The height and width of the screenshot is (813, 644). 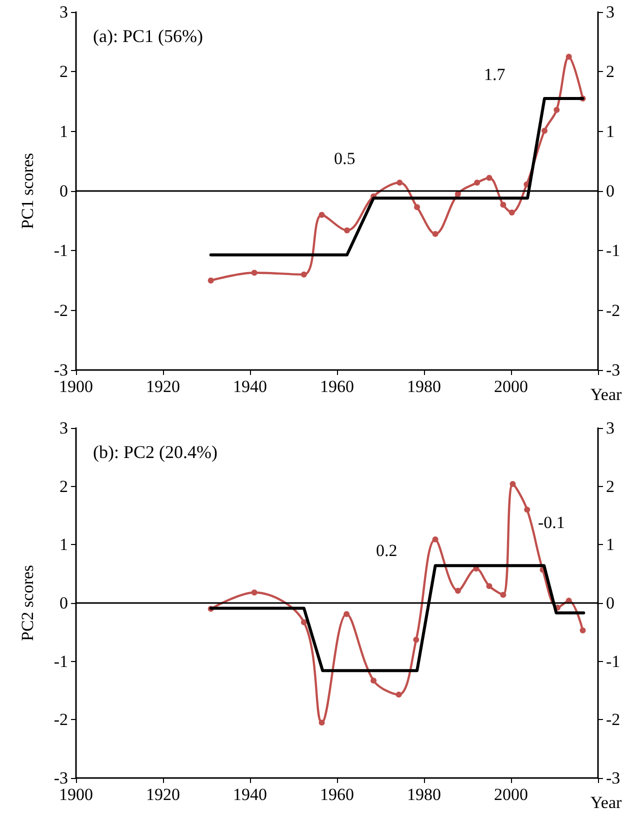 I want to click on annotation: -0.1, so click(x=551, y=522).